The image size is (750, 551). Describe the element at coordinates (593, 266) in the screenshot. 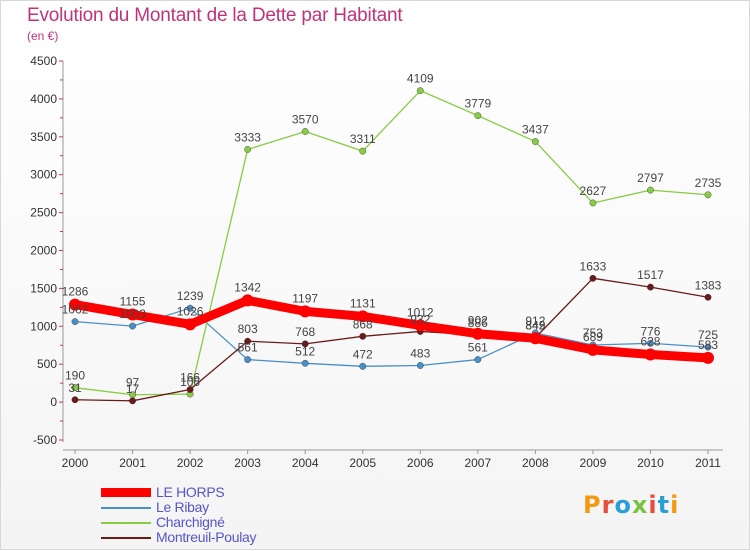

I see `data-label-montreuil-poulay: 1633` at that location.